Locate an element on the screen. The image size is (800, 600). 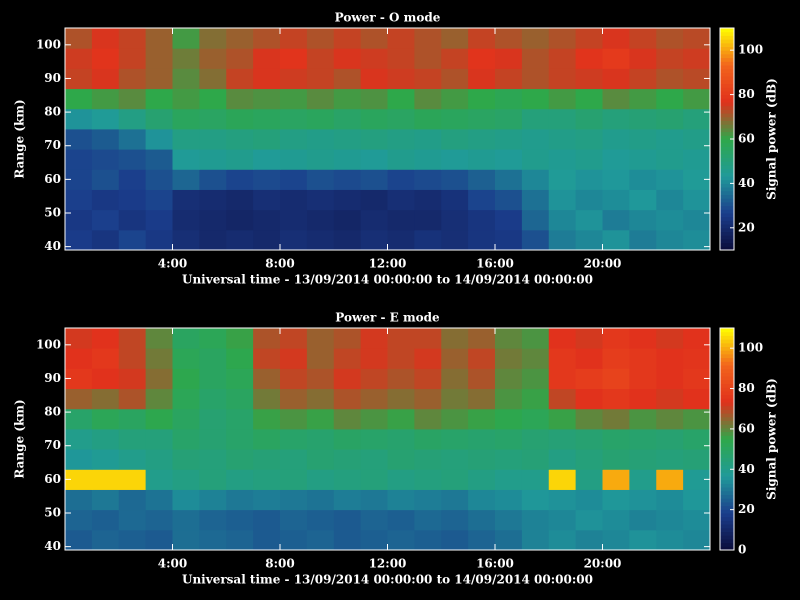
y-tick-label: 80 is located at coordinates (52, 412).